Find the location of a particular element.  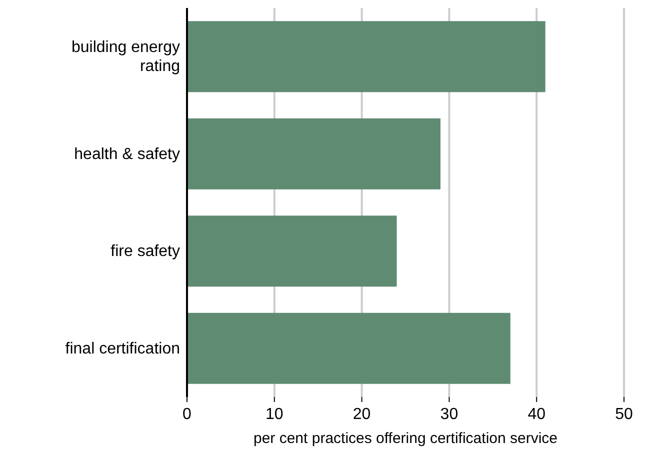

y-tick-label: final certification is located at coordinates (122, 349).